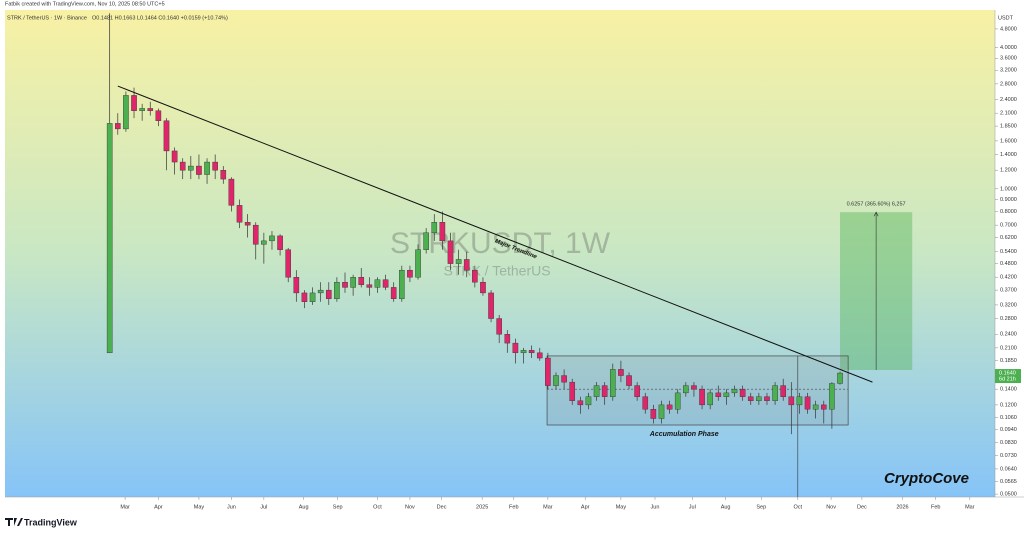  What do you see at coordinates (1008, 390) in the screenshot?
I see `y-tick-label: 0.1400` at bounding box center [1008, 390].